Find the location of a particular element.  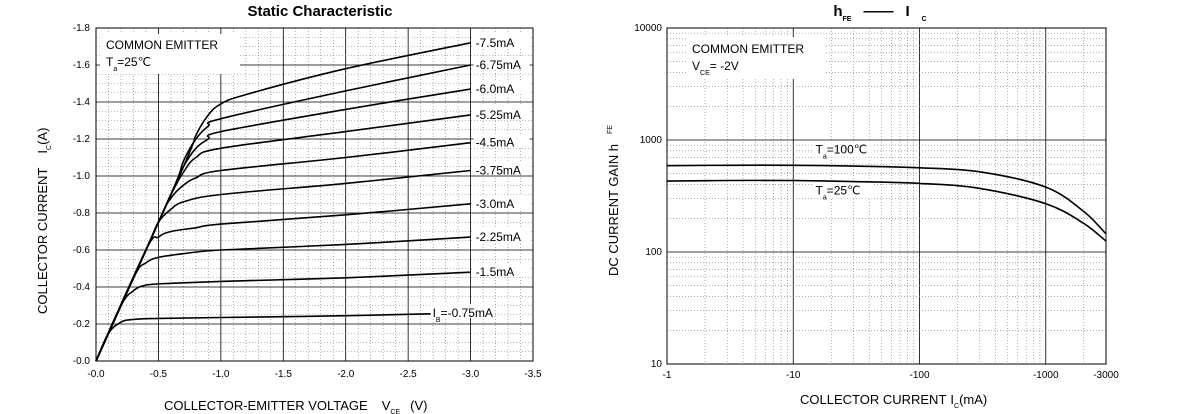

left-series-label: -2.25mA is located at coordinates (498, 237).